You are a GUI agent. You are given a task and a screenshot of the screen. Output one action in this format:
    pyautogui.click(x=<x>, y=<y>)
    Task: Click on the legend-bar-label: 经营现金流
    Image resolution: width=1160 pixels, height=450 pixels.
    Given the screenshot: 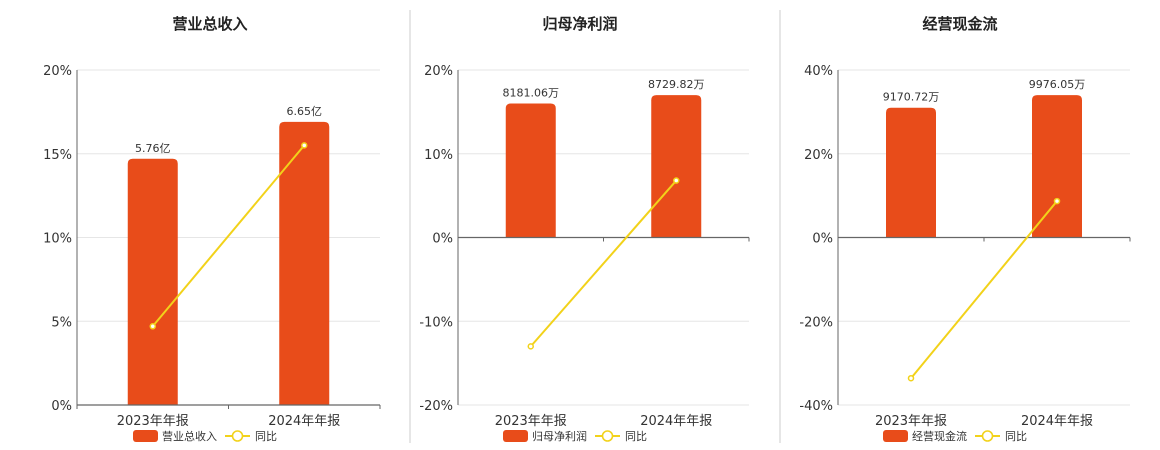 What is the action you would take?
    pyautogui.click(x=939, y=436)
    